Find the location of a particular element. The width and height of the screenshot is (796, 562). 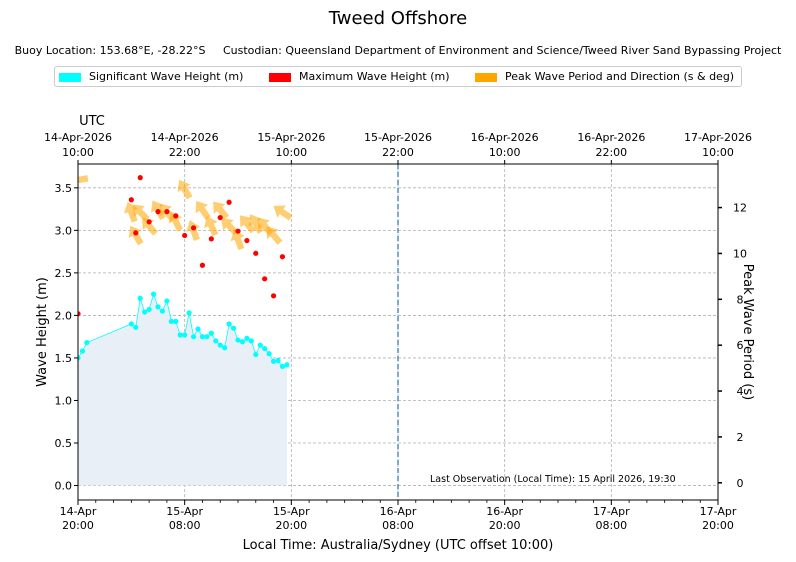

legend-label: Peak Wave Period and Direction (s & deg) is located at coordinates (620, 76).